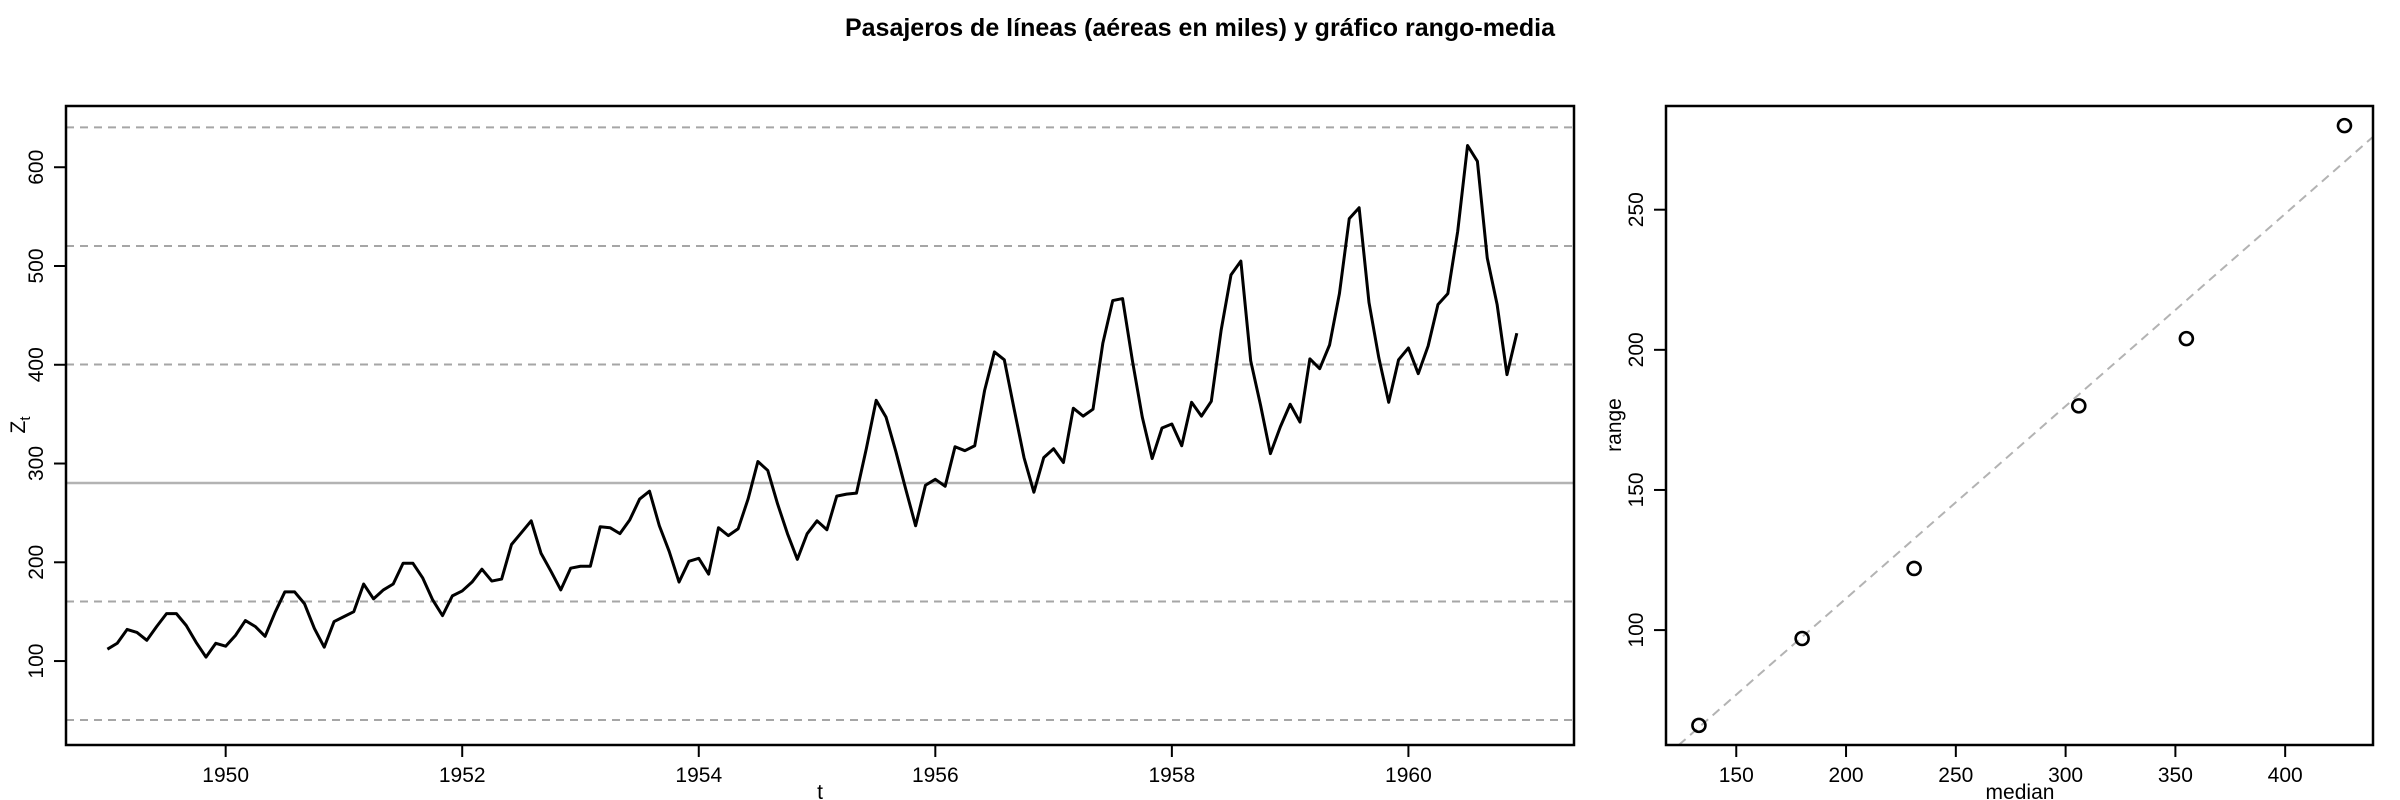 The height and width of the screenshot is (800, 2400). Describe the element at coordinates (225, 775) in the screenshot. I see `x-tick-label: 1950` at that location.